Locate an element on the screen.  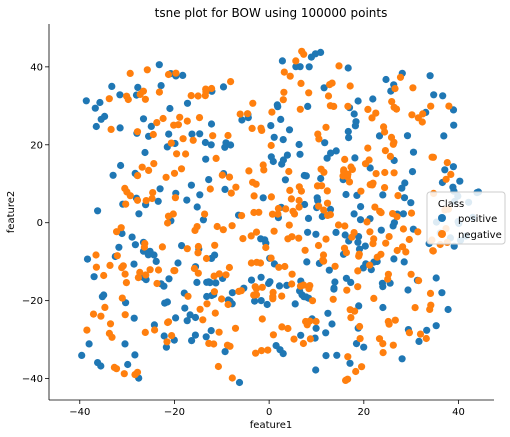
x-axis-label: feature1 is located at coordinates (271, 425).